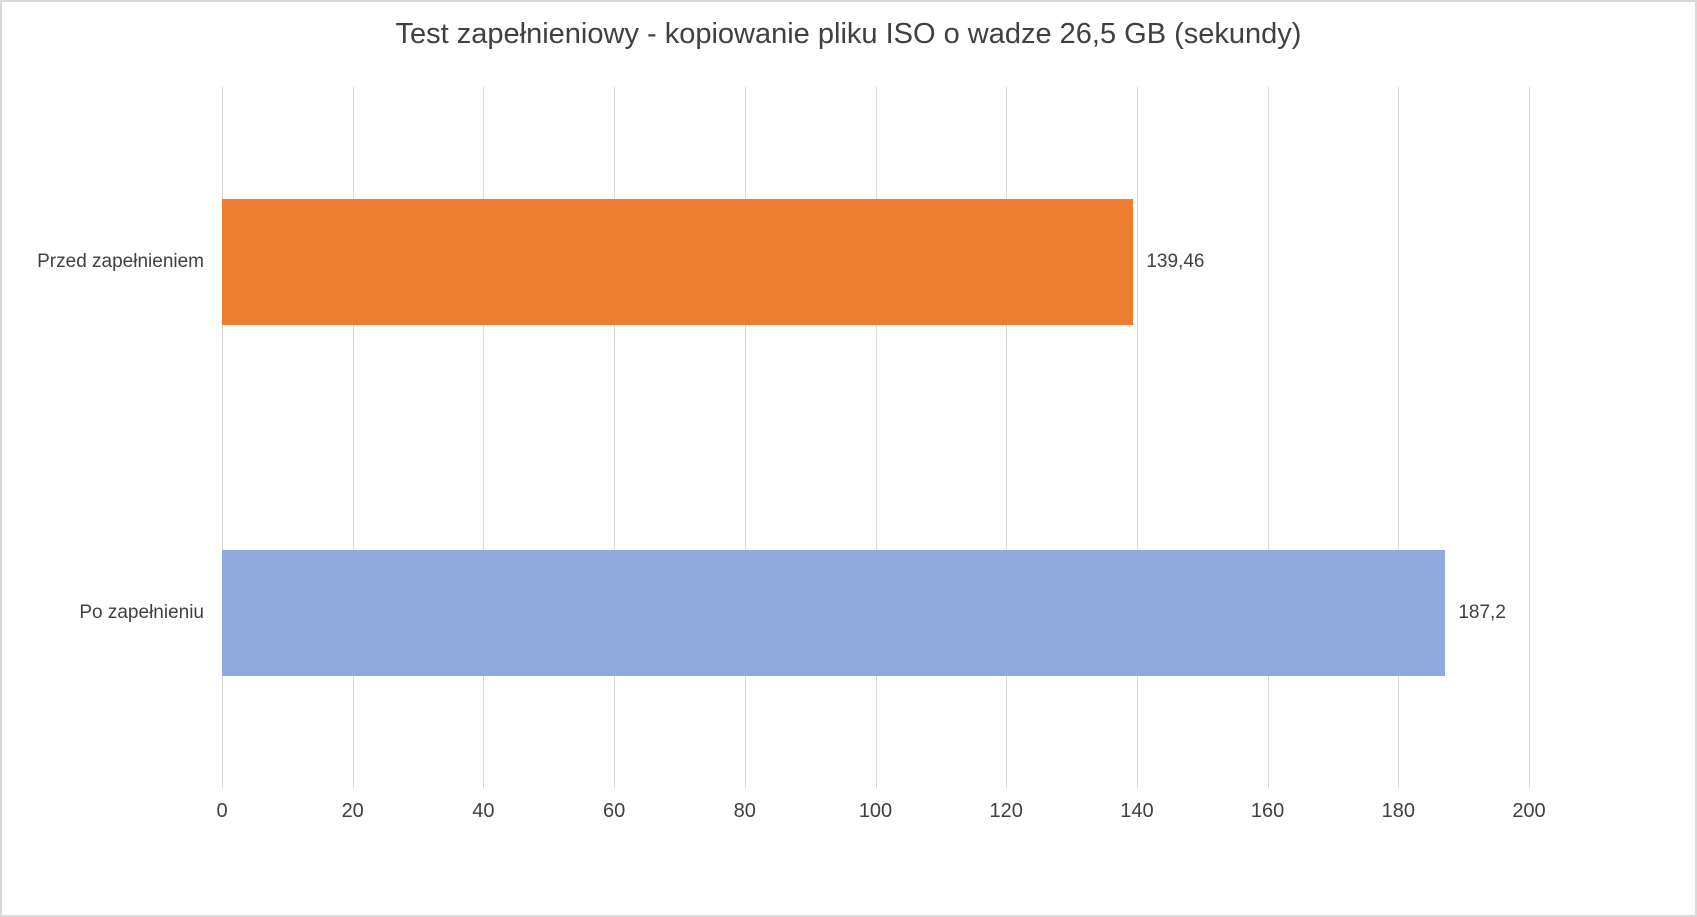 This screenshot has width=1697, height=917. Describe the element at coordinates (875, 811) in the screenshot. I see `x-tick-label: 100` at that location.